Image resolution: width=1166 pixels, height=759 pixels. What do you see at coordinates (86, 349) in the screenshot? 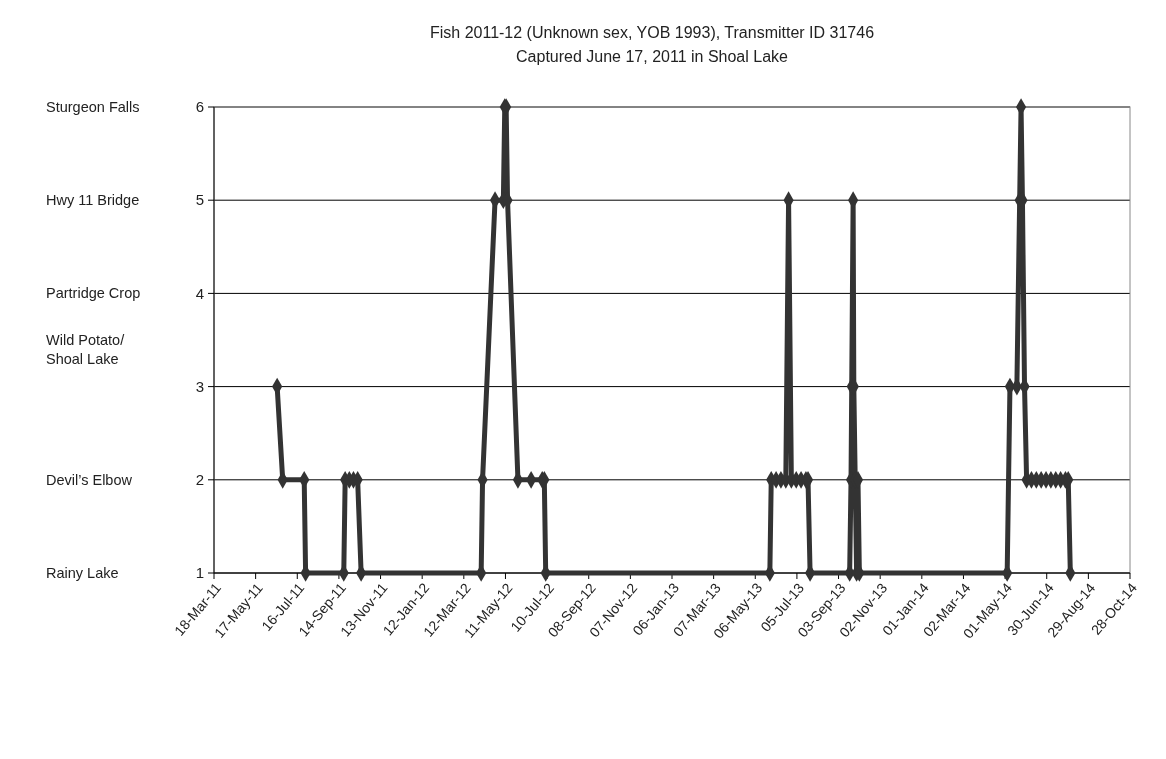
I see `text: Wild Potato/ Shoal Lake` at bounding box center [86, 349].